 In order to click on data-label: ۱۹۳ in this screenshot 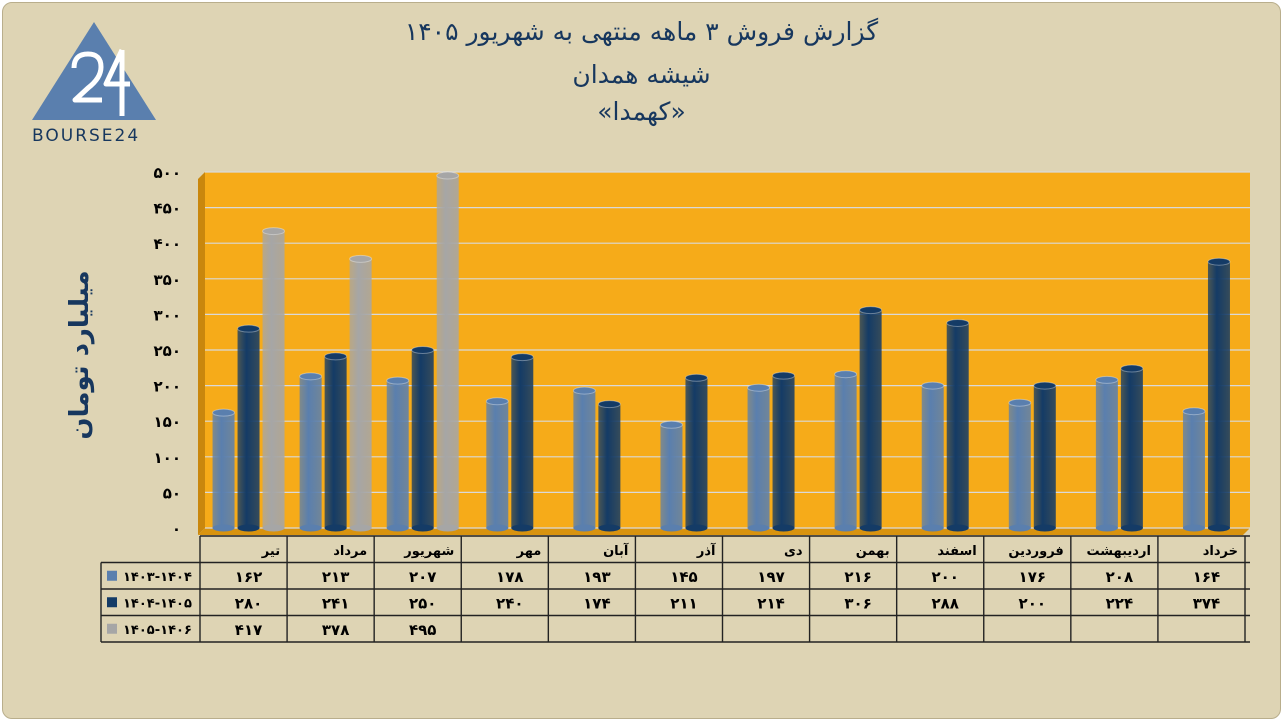, I will do `click(596, 577)`.